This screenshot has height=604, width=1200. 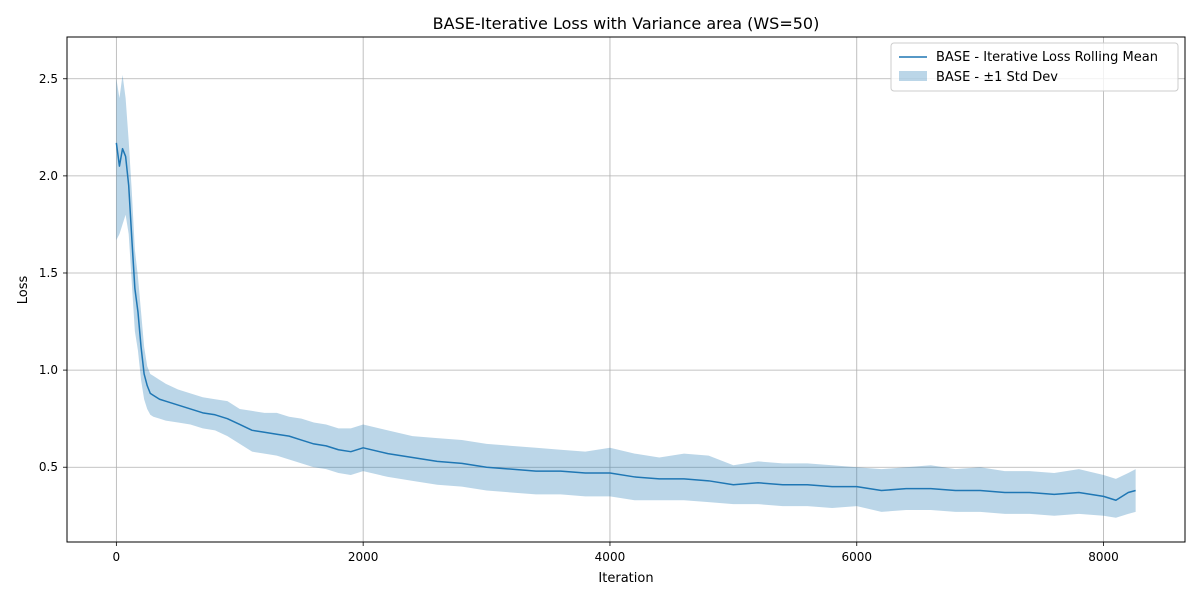 I want to click on legend-box, so click(x=1034, y=67).